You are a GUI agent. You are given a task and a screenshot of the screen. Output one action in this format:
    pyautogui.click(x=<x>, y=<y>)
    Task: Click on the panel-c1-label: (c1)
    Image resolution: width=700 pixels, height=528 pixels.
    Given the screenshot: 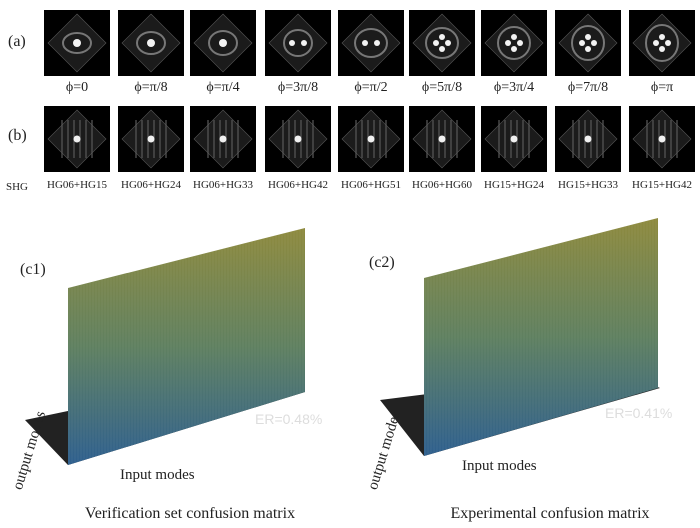 What is the action you would take?
    pyautogui.click(x=33, y=269)
    